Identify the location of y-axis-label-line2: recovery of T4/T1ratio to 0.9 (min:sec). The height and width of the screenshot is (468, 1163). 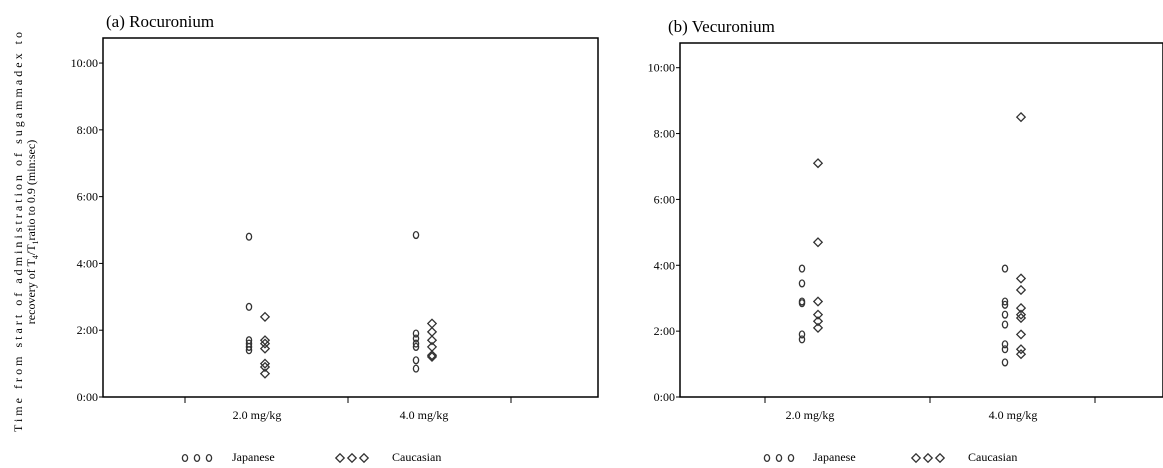
(32, 232).